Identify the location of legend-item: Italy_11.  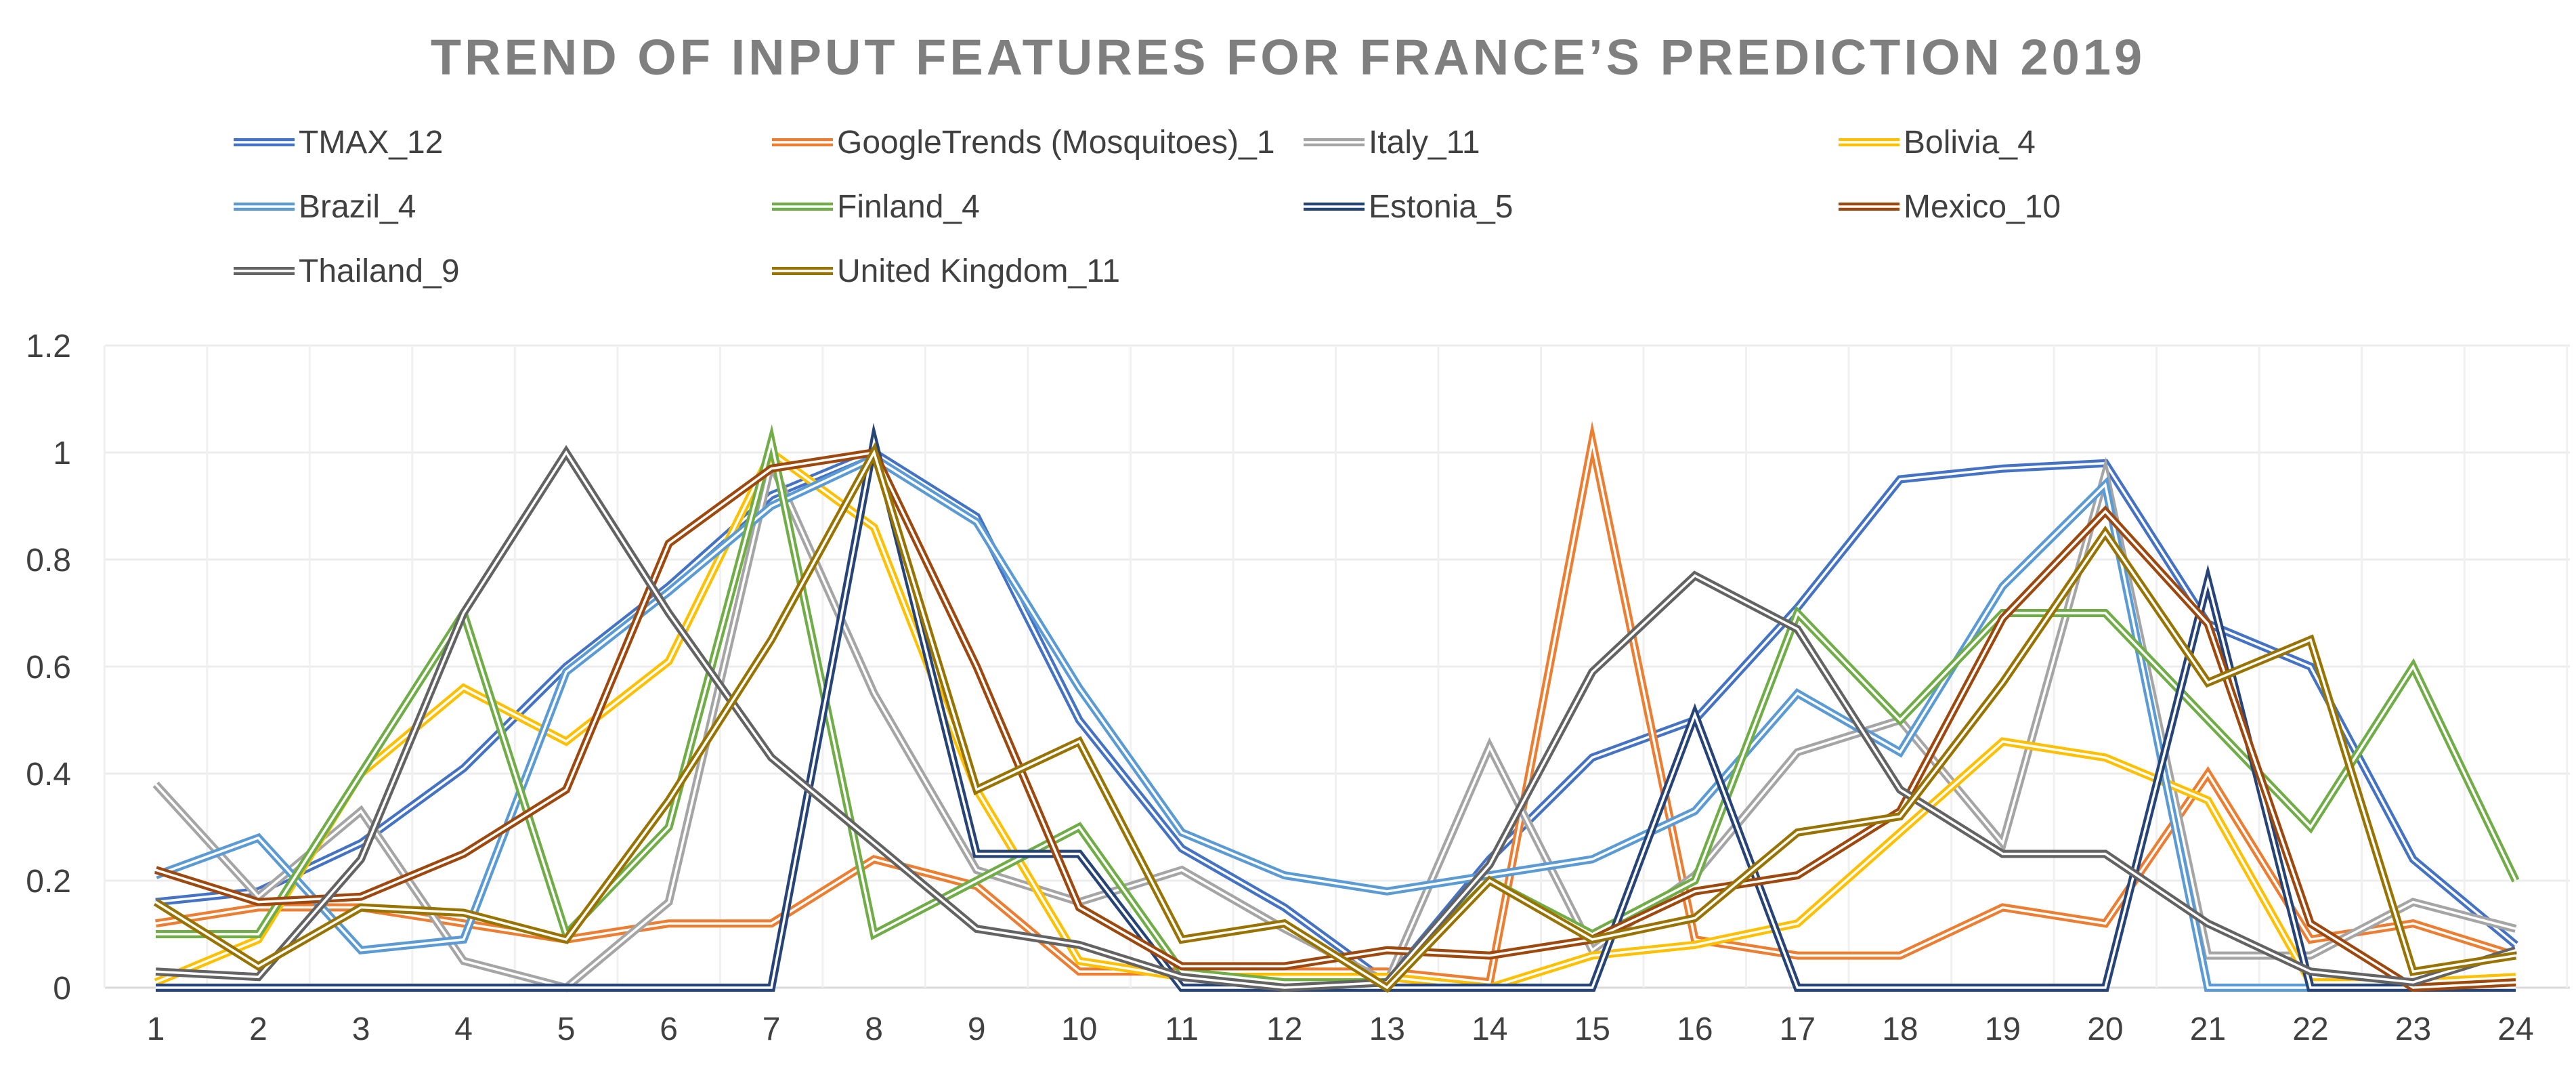
(1392, 142).